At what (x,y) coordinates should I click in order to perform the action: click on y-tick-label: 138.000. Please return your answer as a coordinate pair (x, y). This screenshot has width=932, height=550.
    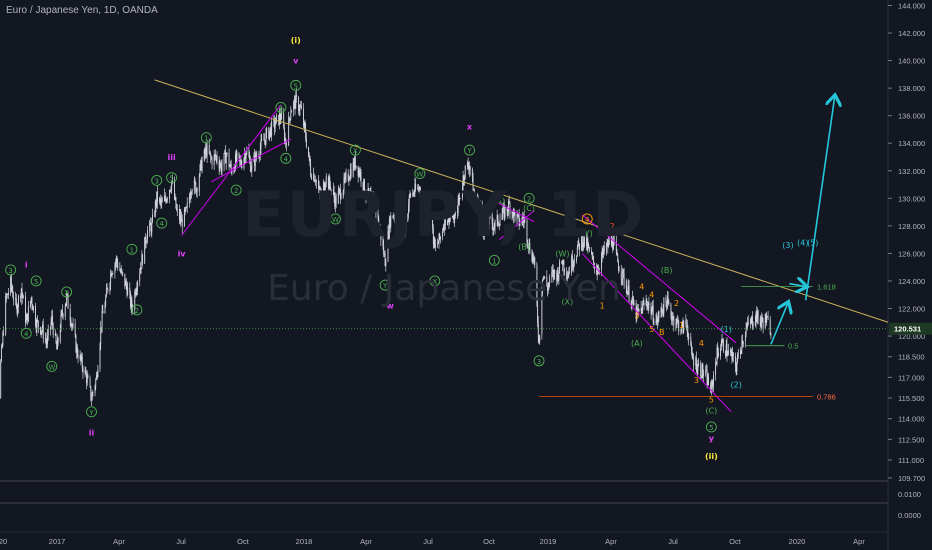
    Looking at the image, I should click on (911, 88).